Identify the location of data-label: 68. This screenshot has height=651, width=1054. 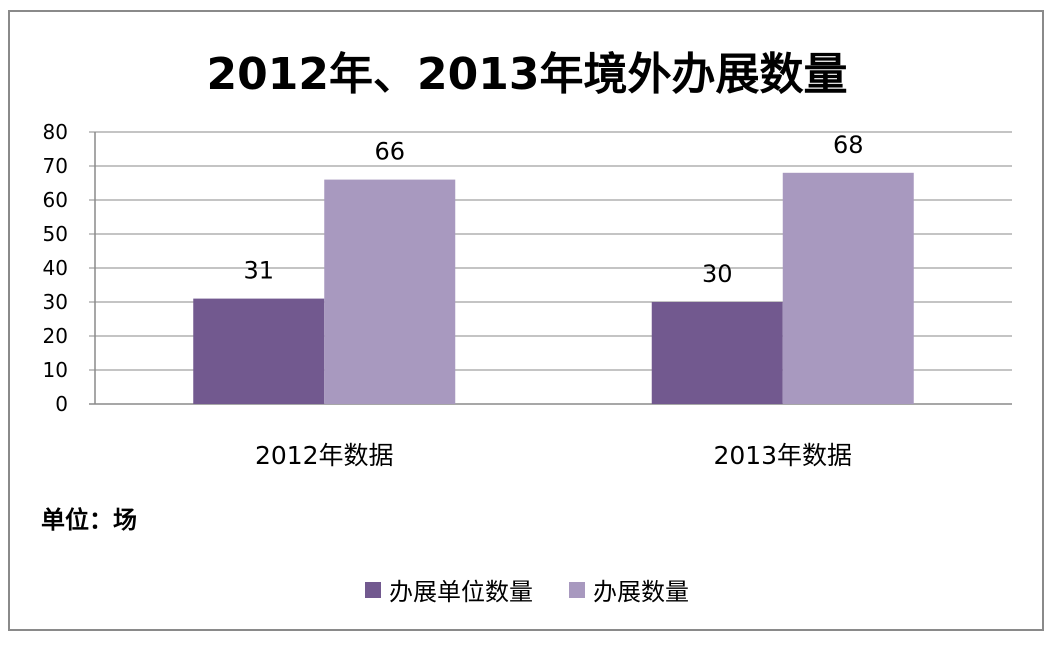
(848, 145).